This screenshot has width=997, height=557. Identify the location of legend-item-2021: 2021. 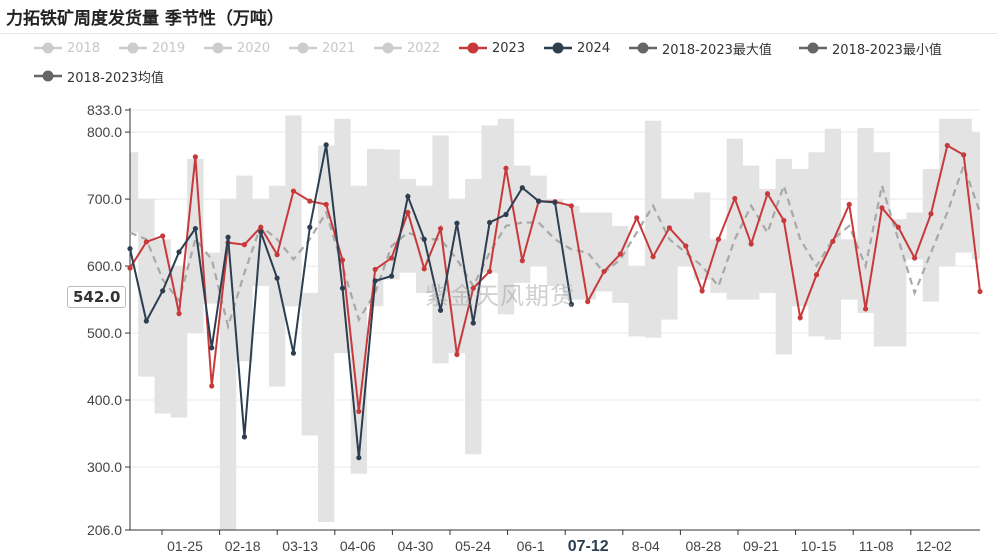
(322, 48).